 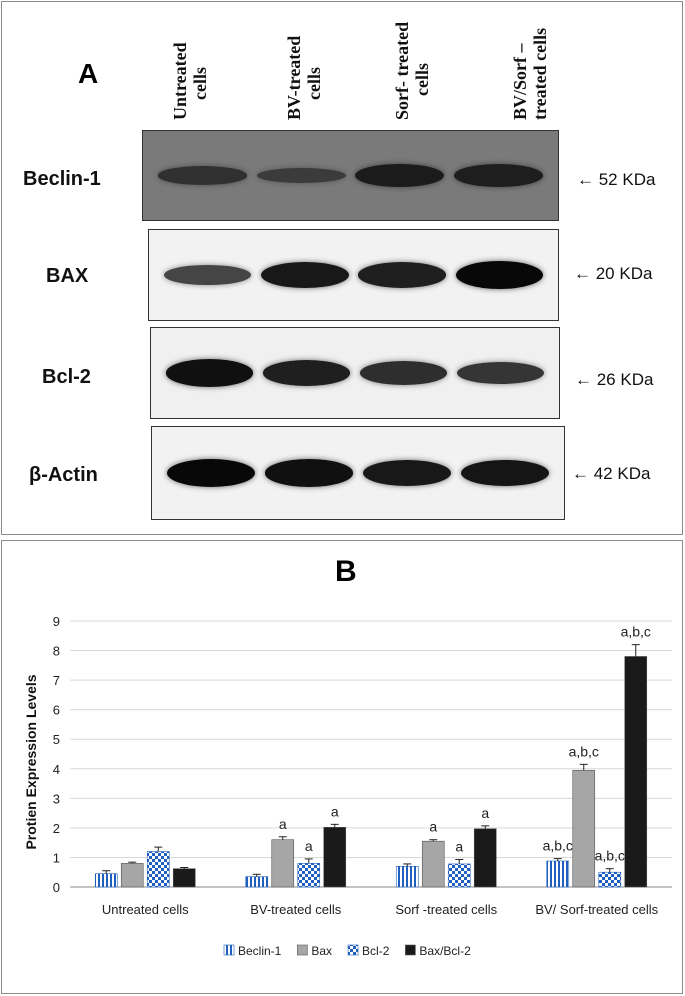 What do you see at coordinates (445, 951) in the screenshot?
I see `legend-label: Bax/Bcl-2` at bounding box center [445, 951].